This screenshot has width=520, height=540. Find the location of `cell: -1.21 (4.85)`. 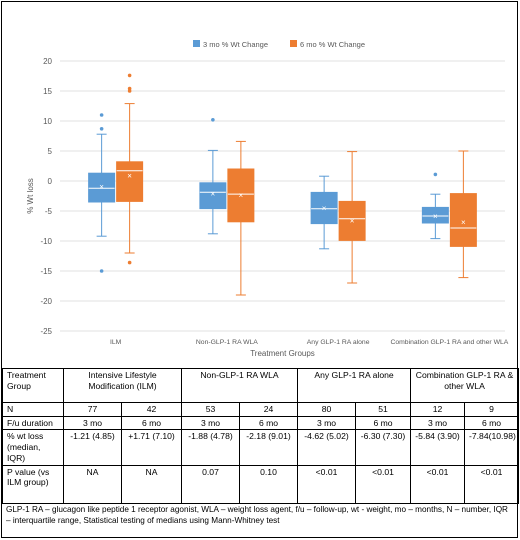

cell: -1.21 (4.85) is located at coordinates (92, 447).